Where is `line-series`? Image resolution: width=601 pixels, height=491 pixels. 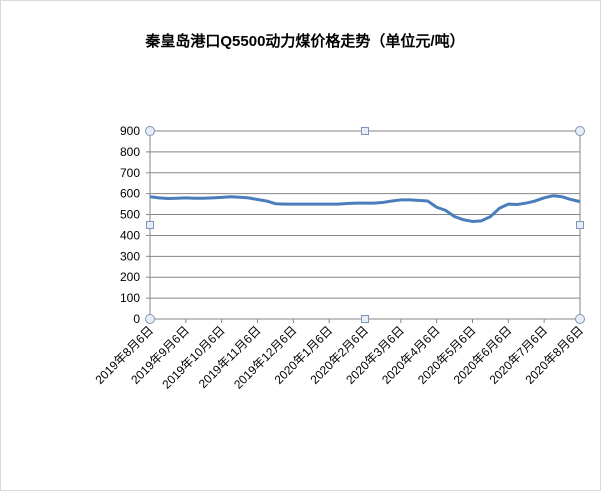
line-series is located at coordinates (365, 208).